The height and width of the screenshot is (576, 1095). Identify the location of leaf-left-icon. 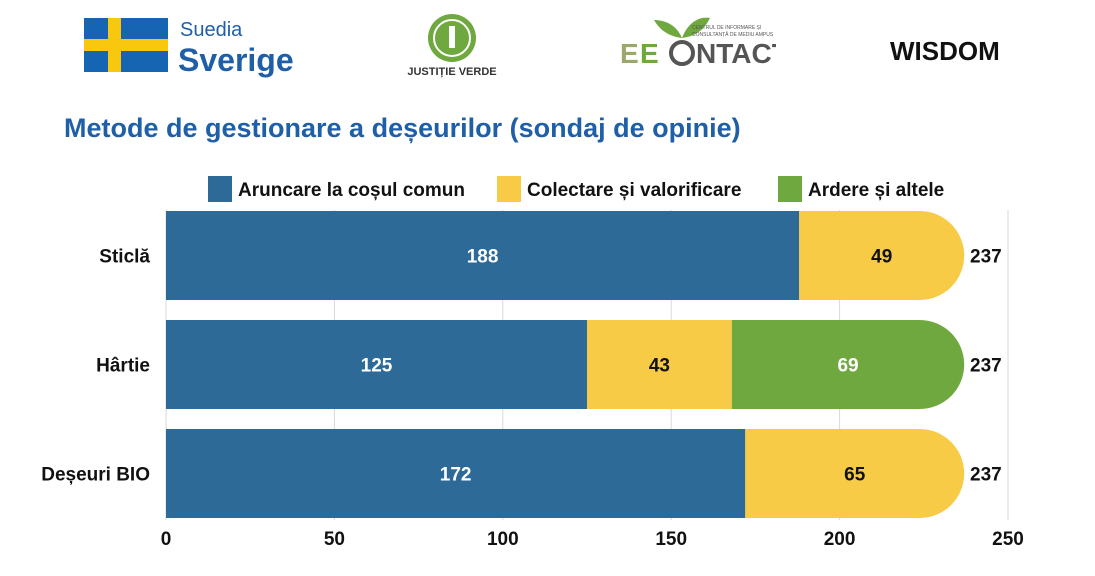
(668, 29).